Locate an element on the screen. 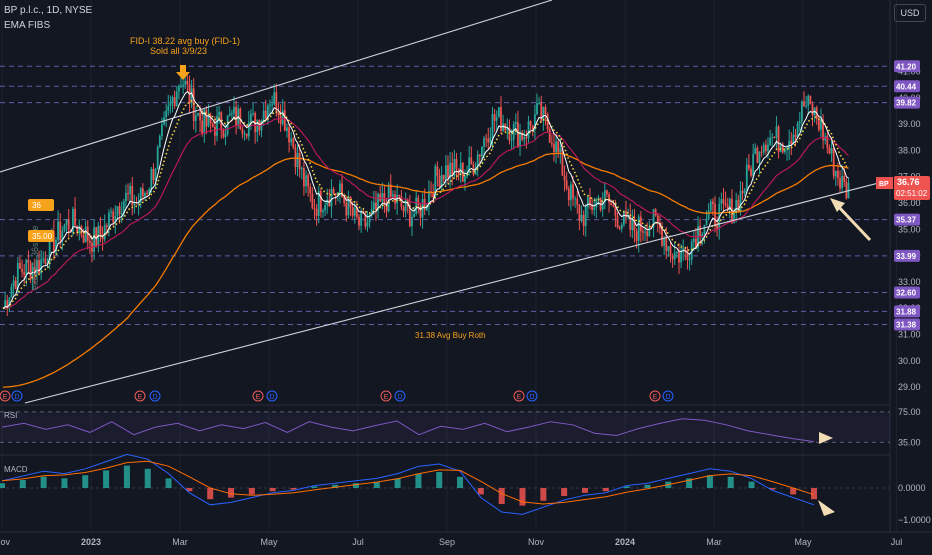 The width and height of the screenshot is (932, 555). last-price-badge is located at coordinates (912, 188).